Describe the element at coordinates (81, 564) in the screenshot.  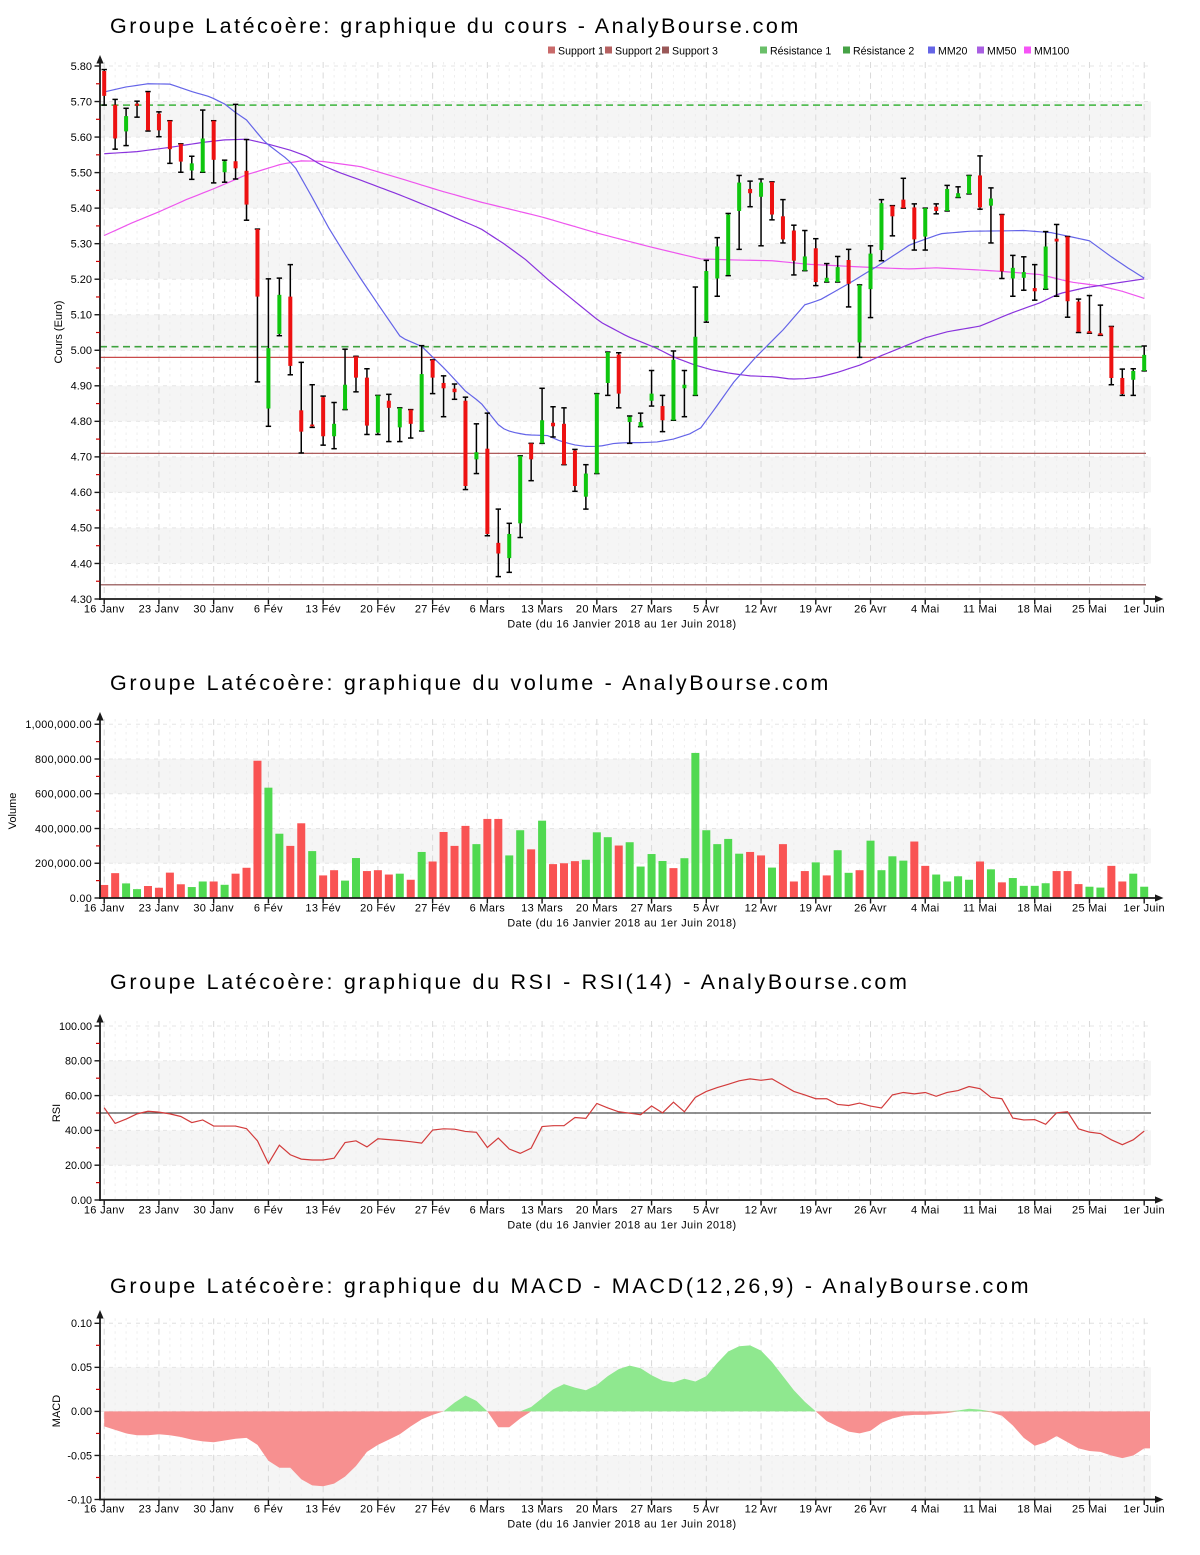
I see `svg-text: 4.40` at that location.